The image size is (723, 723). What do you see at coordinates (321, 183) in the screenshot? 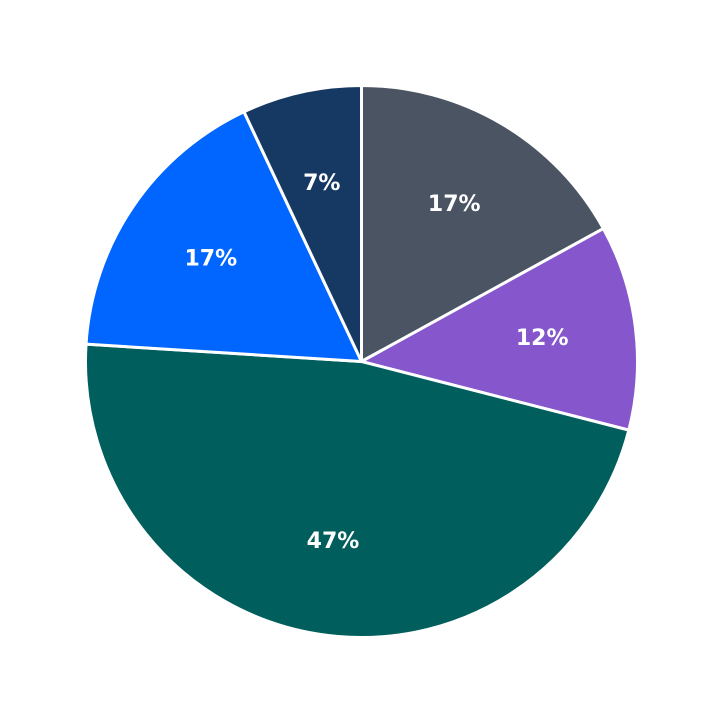
I see `pie-slice-label-5: 7%` at bounding box center [321, 183].